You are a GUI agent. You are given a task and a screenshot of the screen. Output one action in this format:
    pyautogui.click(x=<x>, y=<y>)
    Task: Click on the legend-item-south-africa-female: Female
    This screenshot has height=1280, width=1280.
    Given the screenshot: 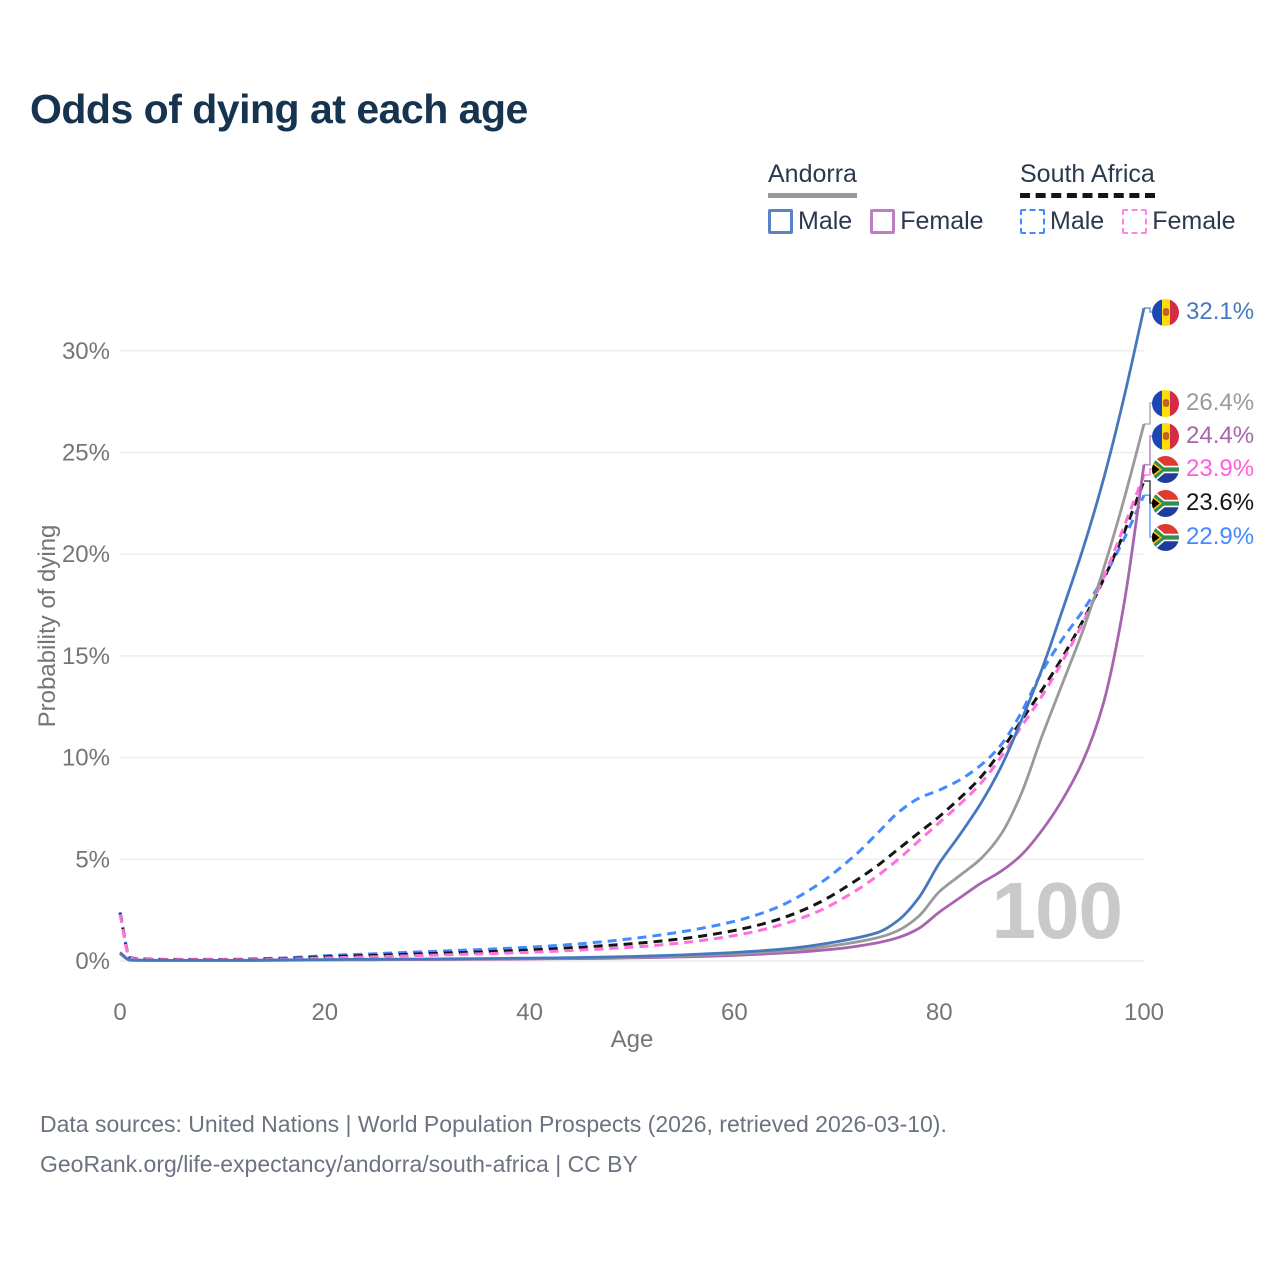 What is the action you would take?
    pyautogui.click(x=1179, y=221)
    